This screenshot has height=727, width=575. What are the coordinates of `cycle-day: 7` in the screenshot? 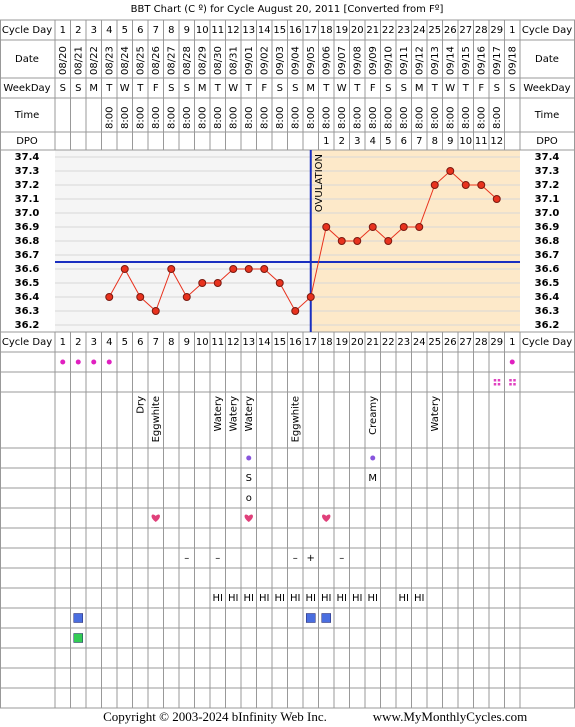 It's located at (156, 342).